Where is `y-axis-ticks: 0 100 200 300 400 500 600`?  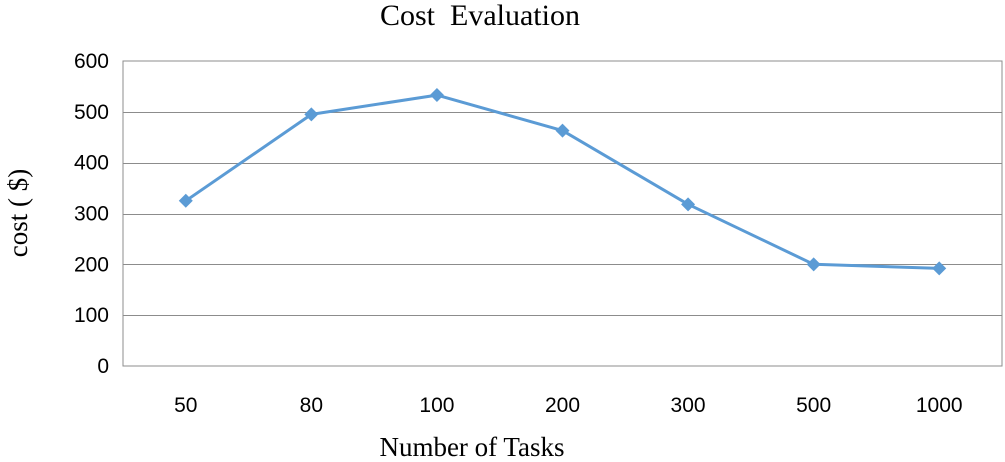 y-axis-ticks: 0 100 200 300 400 500 600 is located at coordinates (91, 214).